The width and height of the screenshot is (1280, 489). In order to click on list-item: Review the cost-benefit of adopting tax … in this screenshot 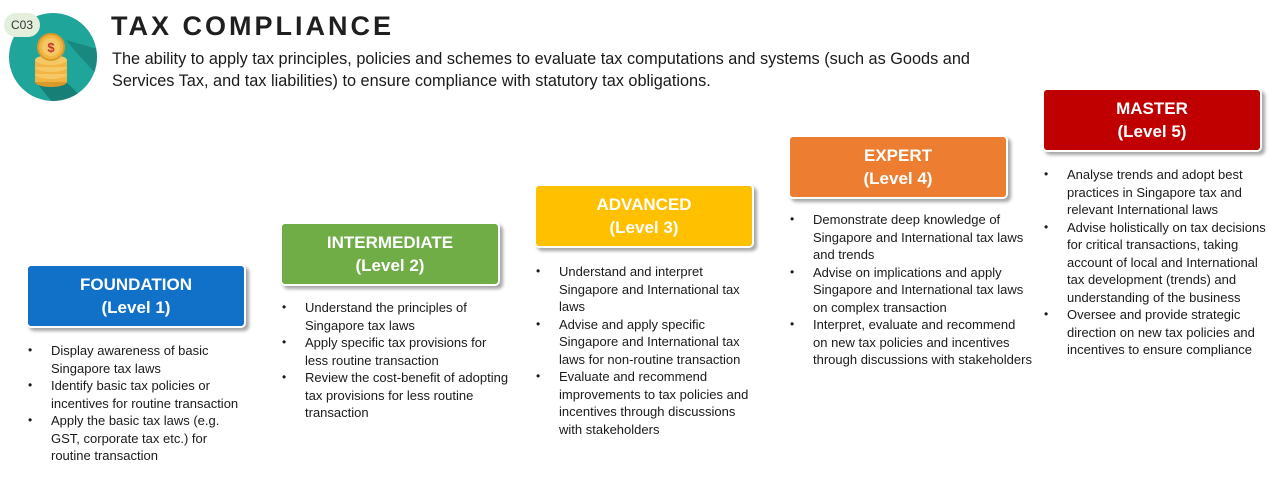, I will do `click(395, 395)`.